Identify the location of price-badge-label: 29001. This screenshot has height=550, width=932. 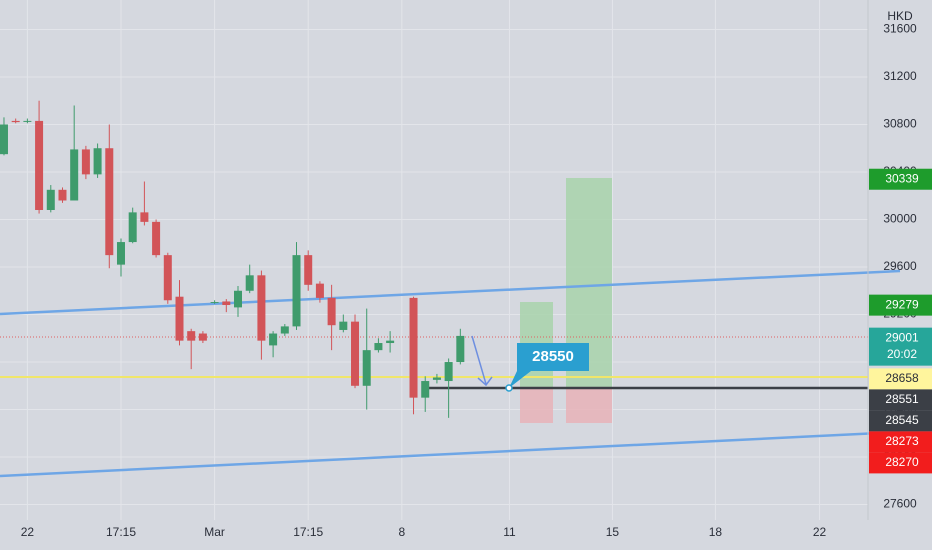
(902, 337).